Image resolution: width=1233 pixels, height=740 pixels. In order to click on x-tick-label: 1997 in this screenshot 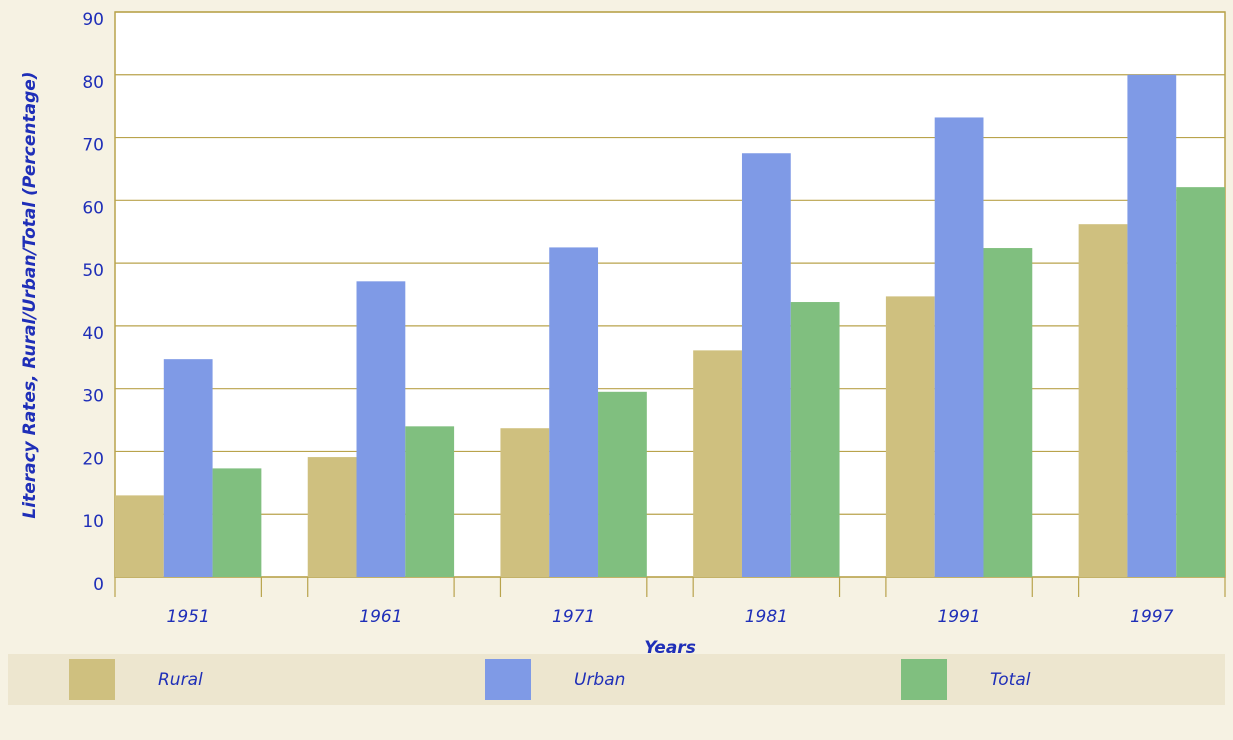, I will do `click(1151, 617)`.